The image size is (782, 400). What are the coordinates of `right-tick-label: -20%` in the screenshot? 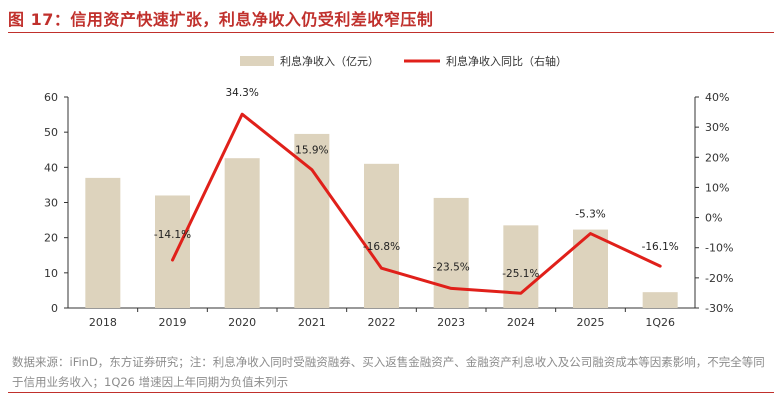 It's located at (719, 278).